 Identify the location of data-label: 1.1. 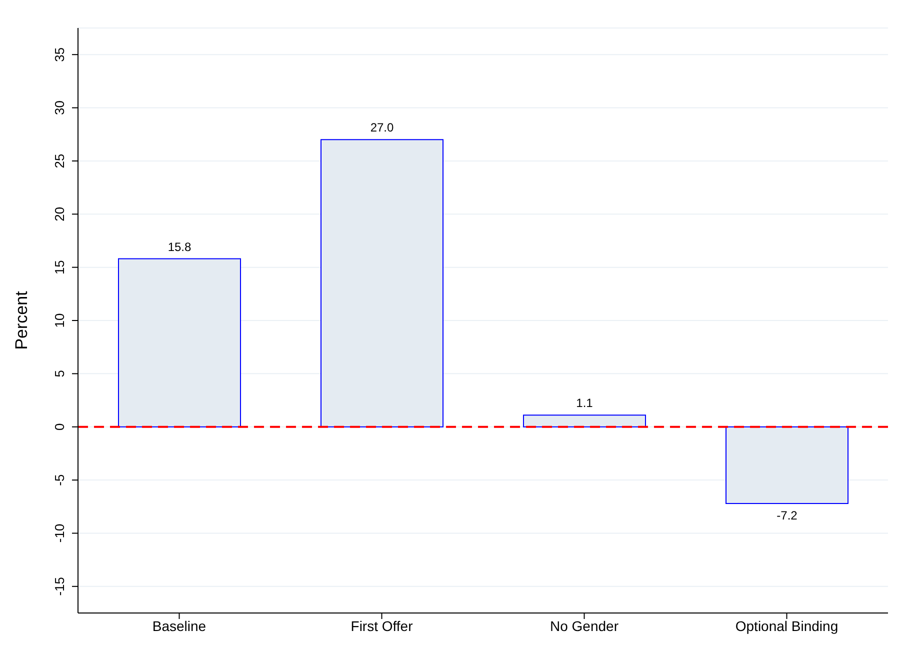
(585, 403).